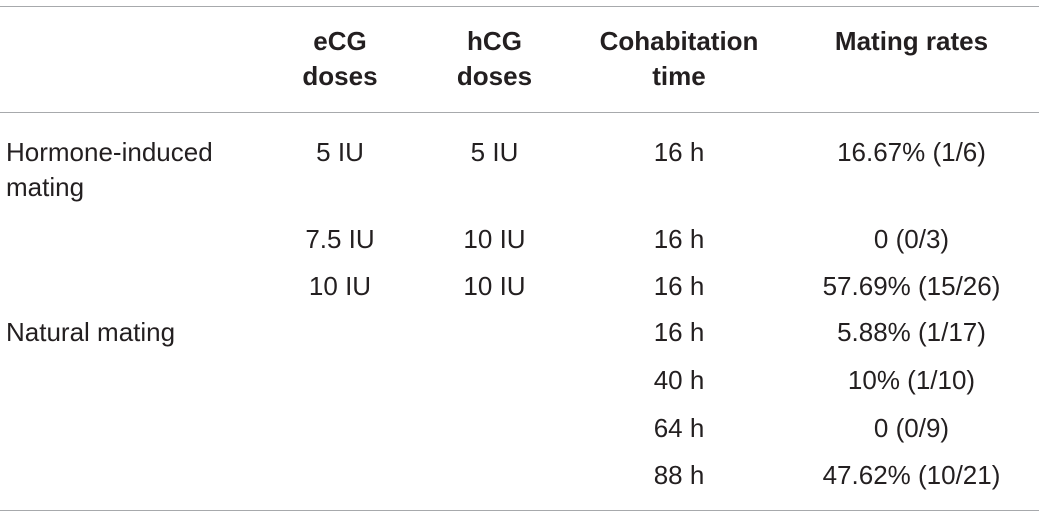 This screenshot has width=1039, height=517. Describe the element at coordinates (340, 286) in the screenshot. I see `row-2-ecg: 10 IU` at that location.